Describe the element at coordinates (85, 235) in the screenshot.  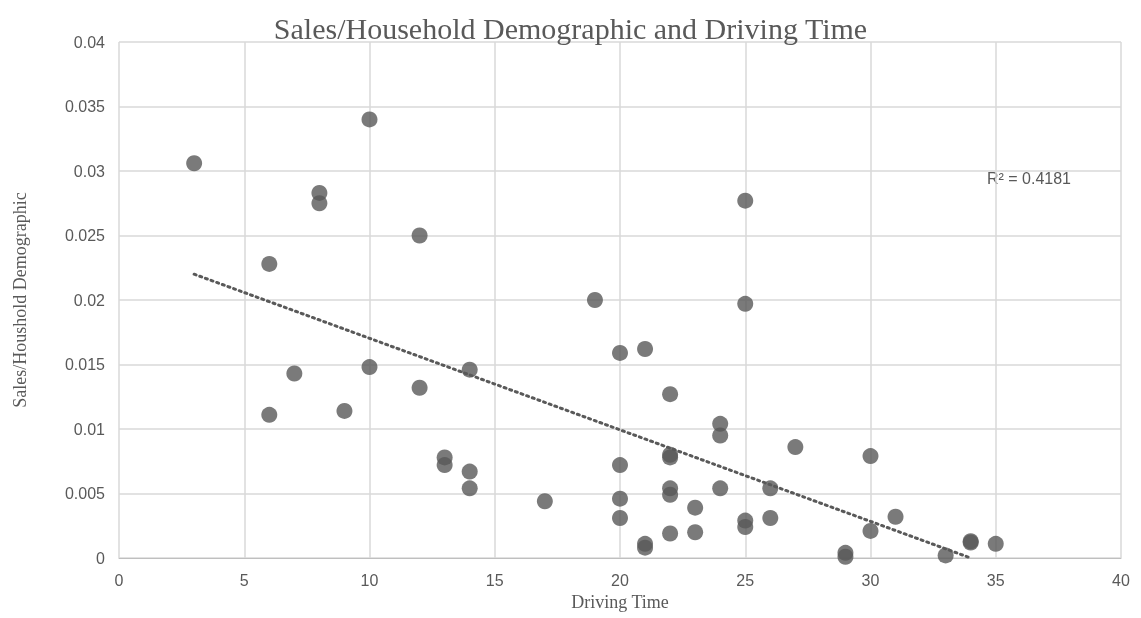
I see `y-tick-label: 0.025` at that location.